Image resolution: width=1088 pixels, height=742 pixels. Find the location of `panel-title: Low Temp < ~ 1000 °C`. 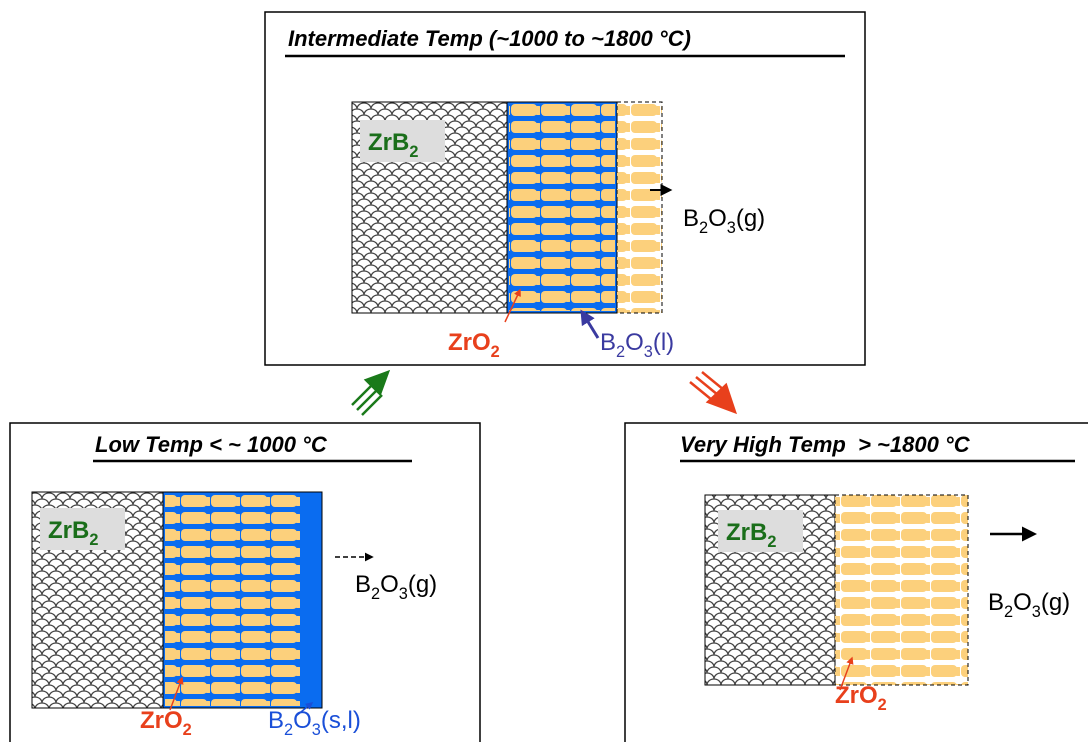

panel-title: Low Temp < ~ 1000 °C is located at coordinates (211, 444).